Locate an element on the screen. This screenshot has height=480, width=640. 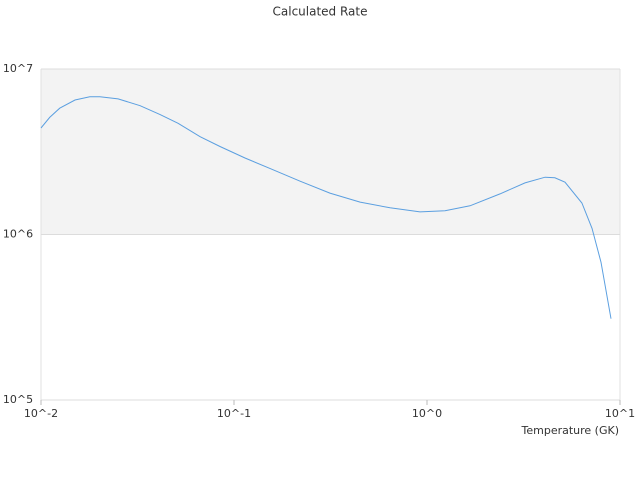
y-tick-label: 10^5 is located at coordinates (18, 399).